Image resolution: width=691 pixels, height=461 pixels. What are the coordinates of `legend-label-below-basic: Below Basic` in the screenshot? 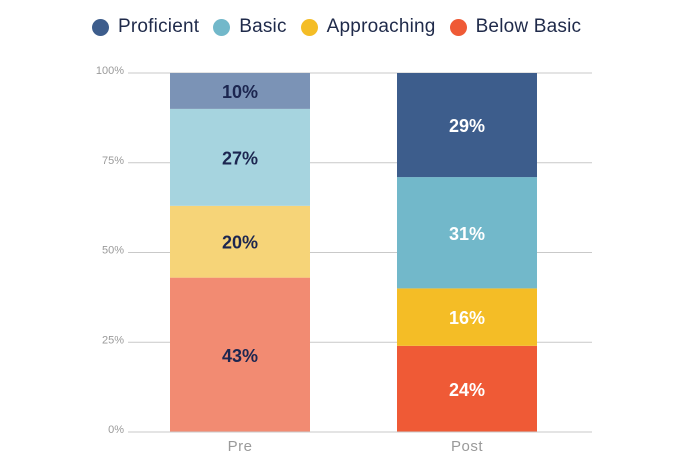 It's located at (528, 26).